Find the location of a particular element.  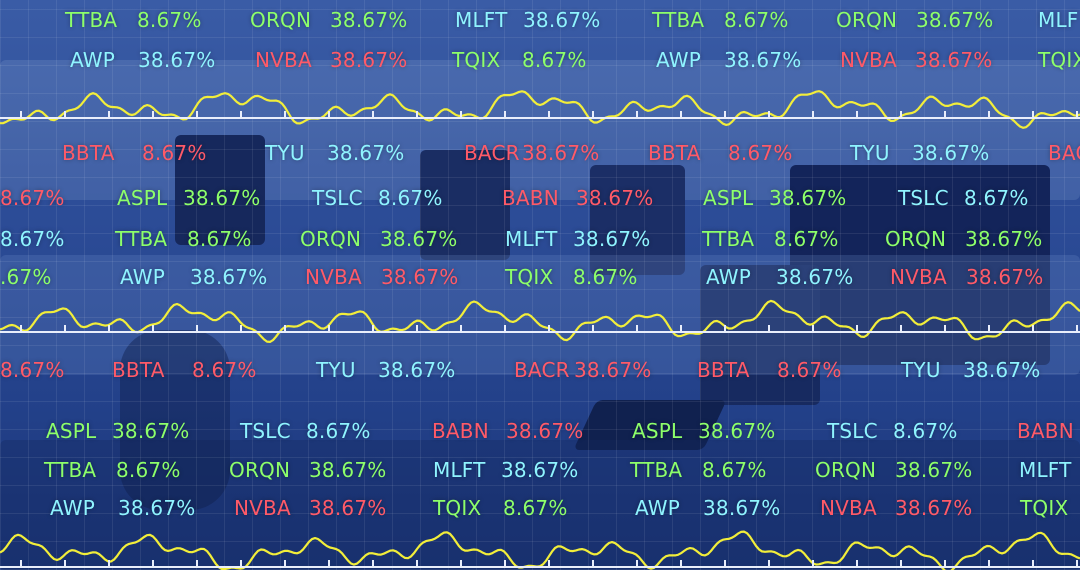

ticker-symbol: MLF is located at coordinates (1058, 20).